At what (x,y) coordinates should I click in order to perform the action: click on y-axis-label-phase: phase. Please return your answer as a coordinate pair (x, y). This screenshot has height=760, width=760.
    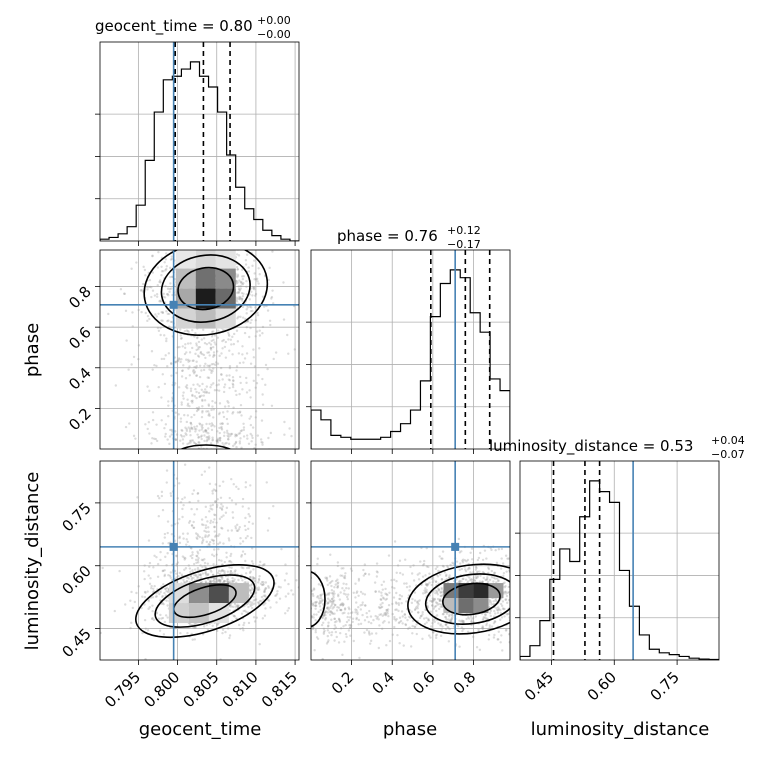
    Looking at the image, I should click on (32, 350).